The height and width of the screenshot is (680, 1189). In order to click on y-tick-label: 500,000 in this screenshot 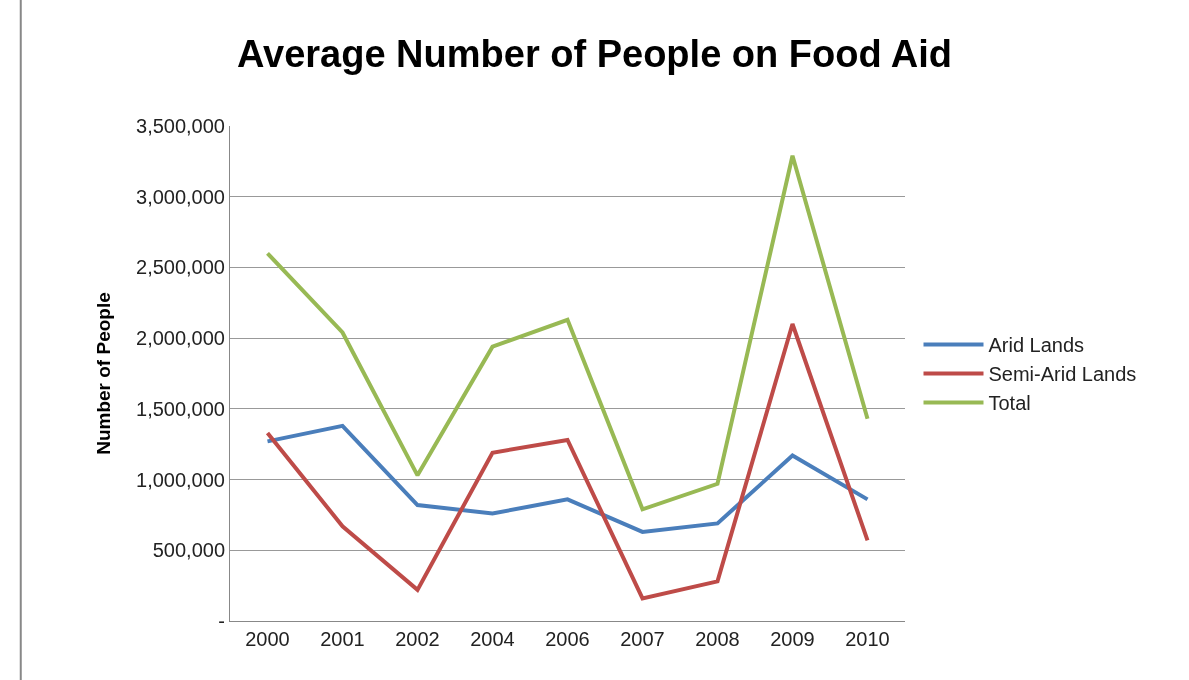, I will do `click(188, 550)`.